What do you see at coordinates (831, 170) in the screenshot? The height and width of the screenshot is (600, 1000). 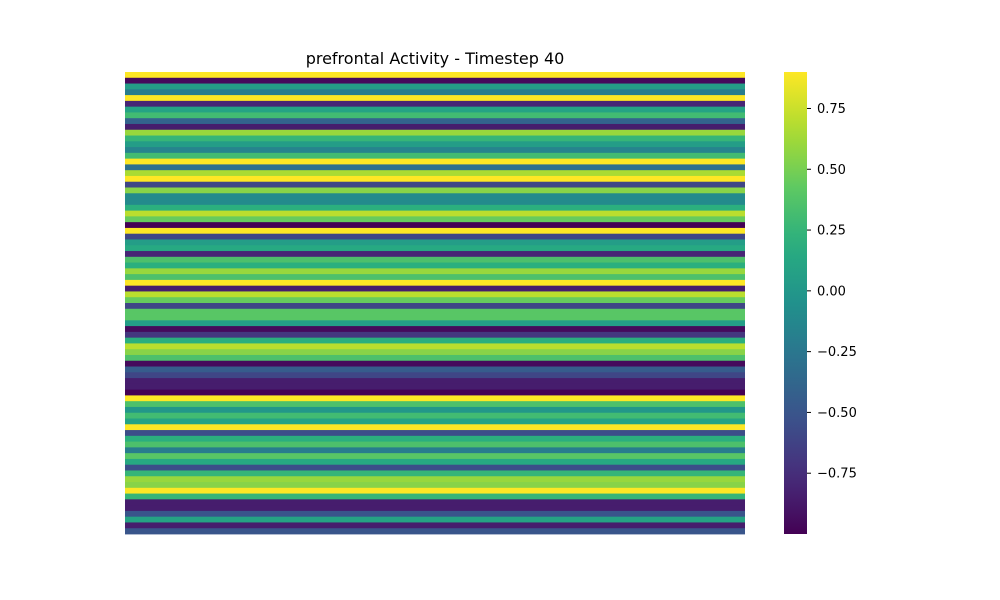 I see `colorbar-tick-label: 0.50` at bounding box center [831, 170].